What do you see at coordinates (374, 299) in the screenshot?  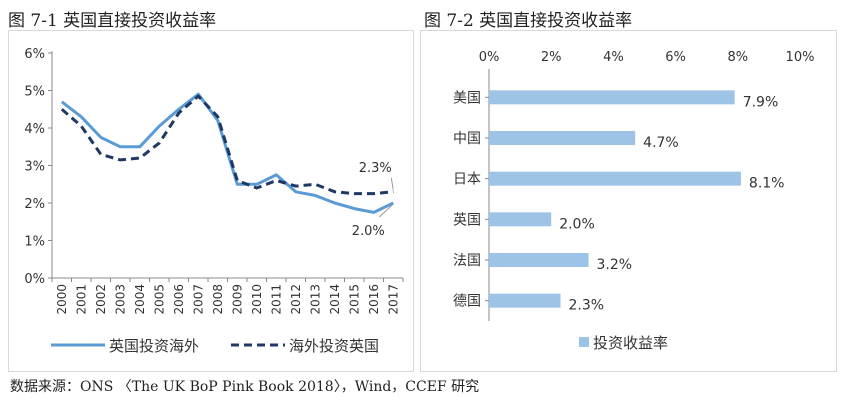 I see `x-tick-label: 2016` at bounding box center [374, 299].